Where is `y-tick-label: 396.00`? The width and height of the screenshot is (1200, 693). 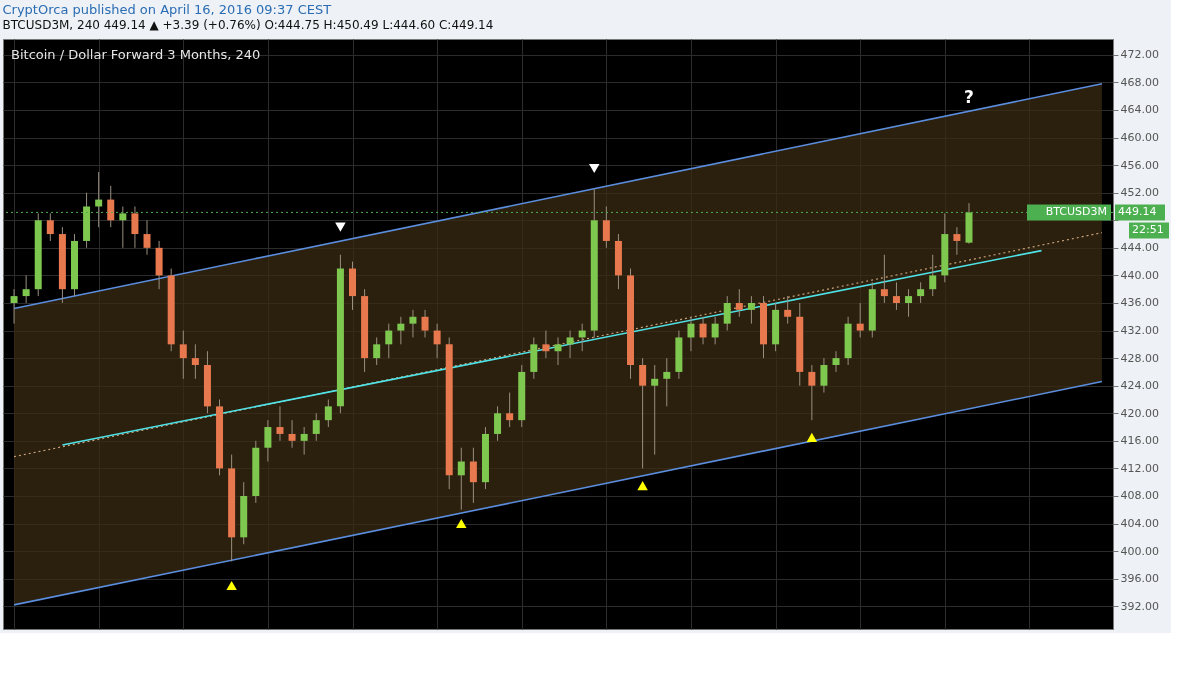 y-tick-label: 396.00 is located at coordinates (1139, 579).